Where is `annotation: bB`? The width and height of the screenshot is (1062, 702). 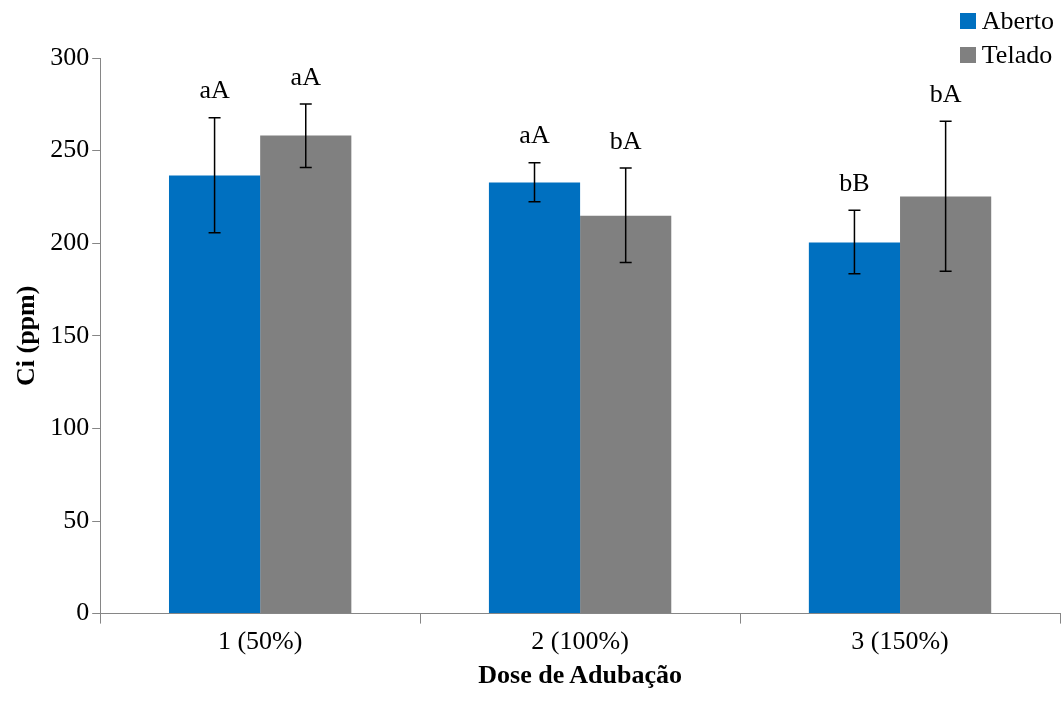
annotation: bB is located at coordinates (854, 183).